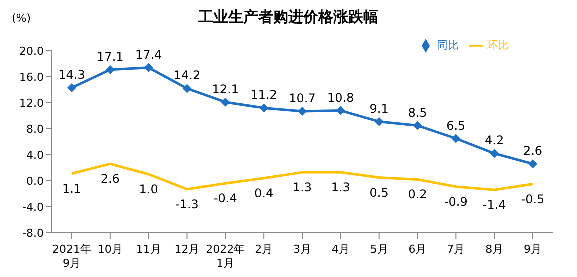 The image size is (577, 277). What do you see at coordinates (417, 249) in the screenshot?
I see `x-tick-label: 6月` at bounding box center [417, 249].